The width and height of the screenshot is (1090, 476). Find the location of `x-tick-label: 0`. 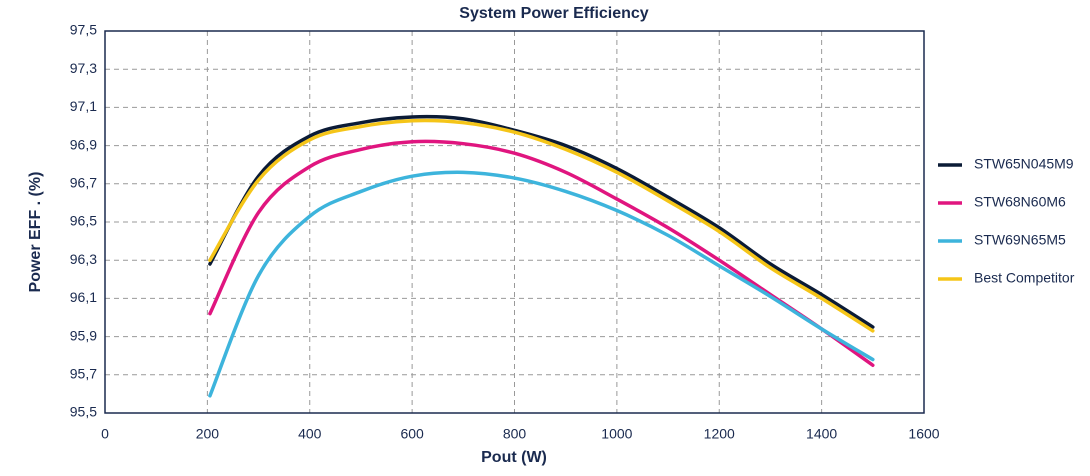

x-tick-label: 0 is located at coordinates (105, 434).